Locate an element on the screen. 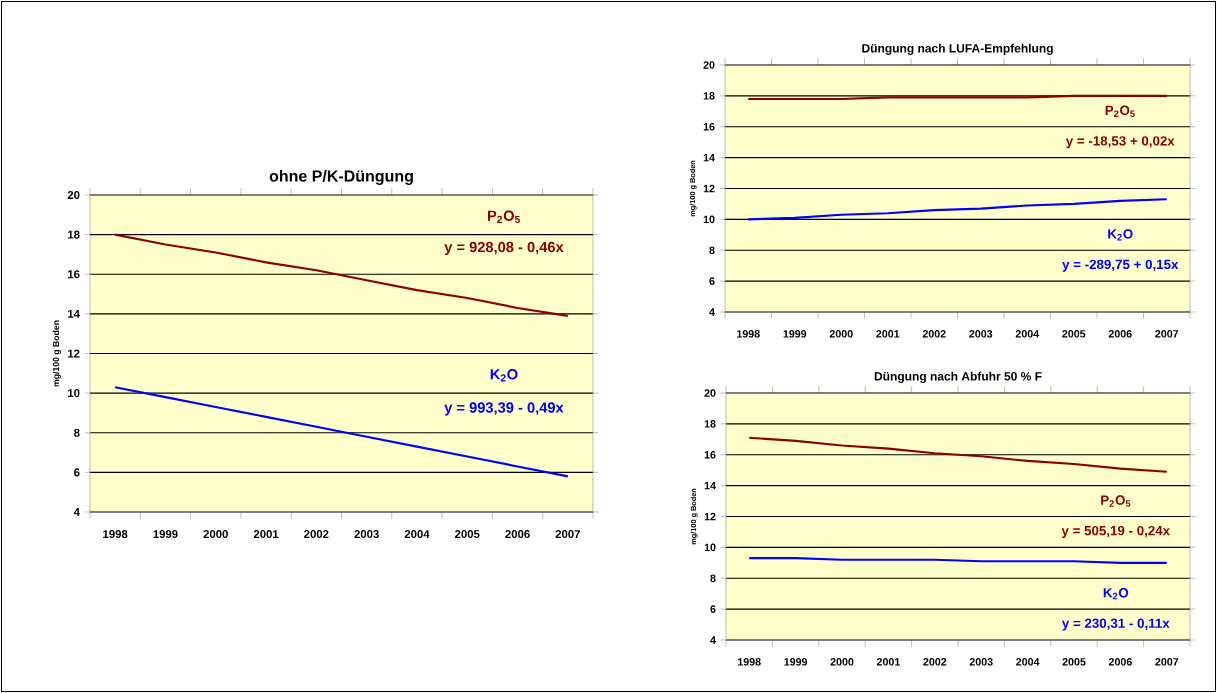  chart-title: ohne P/K-Düngung is located at coordinates (341, 177).